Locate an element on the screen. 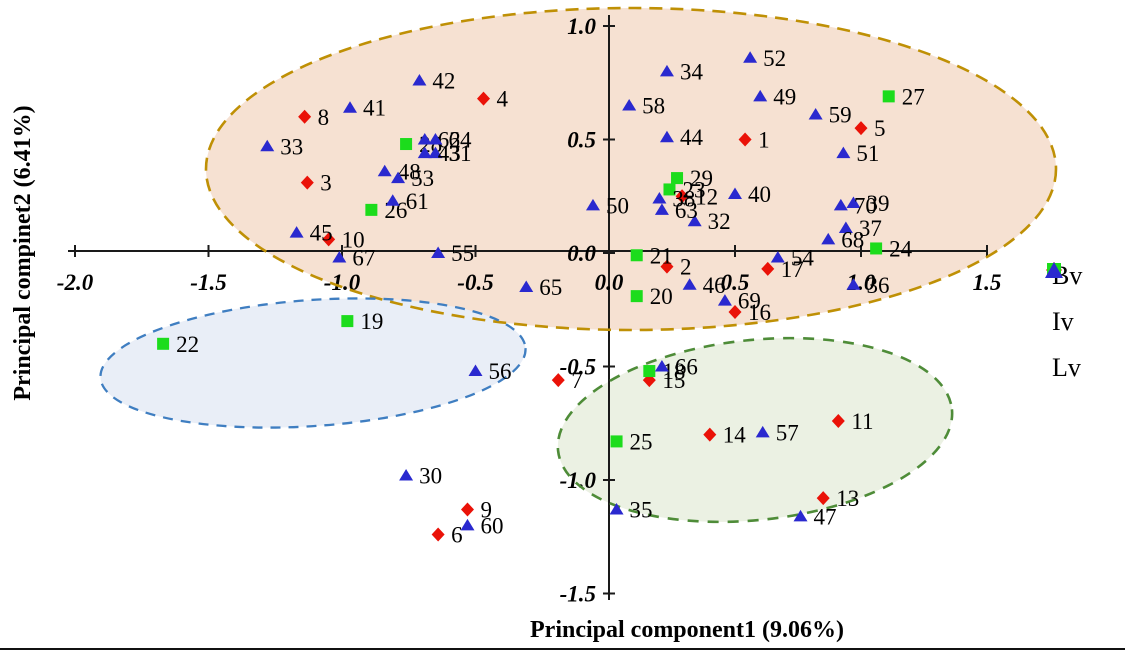 The height and width of the screenshot is (655, 1125). point-label-27: 27 is located at coordinates (913, 96).